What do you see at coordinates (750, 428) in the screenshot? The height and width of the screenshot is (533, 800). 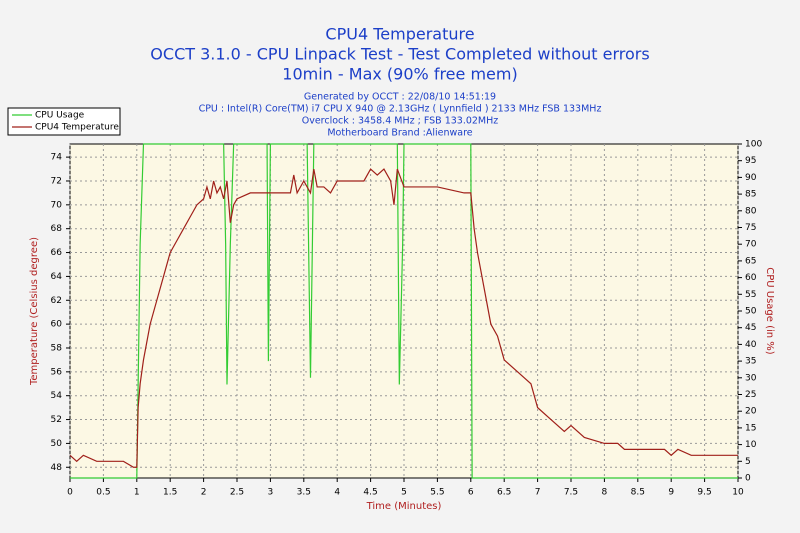 I see `y2-tick-label: 15` at bounding box center [750, 428].